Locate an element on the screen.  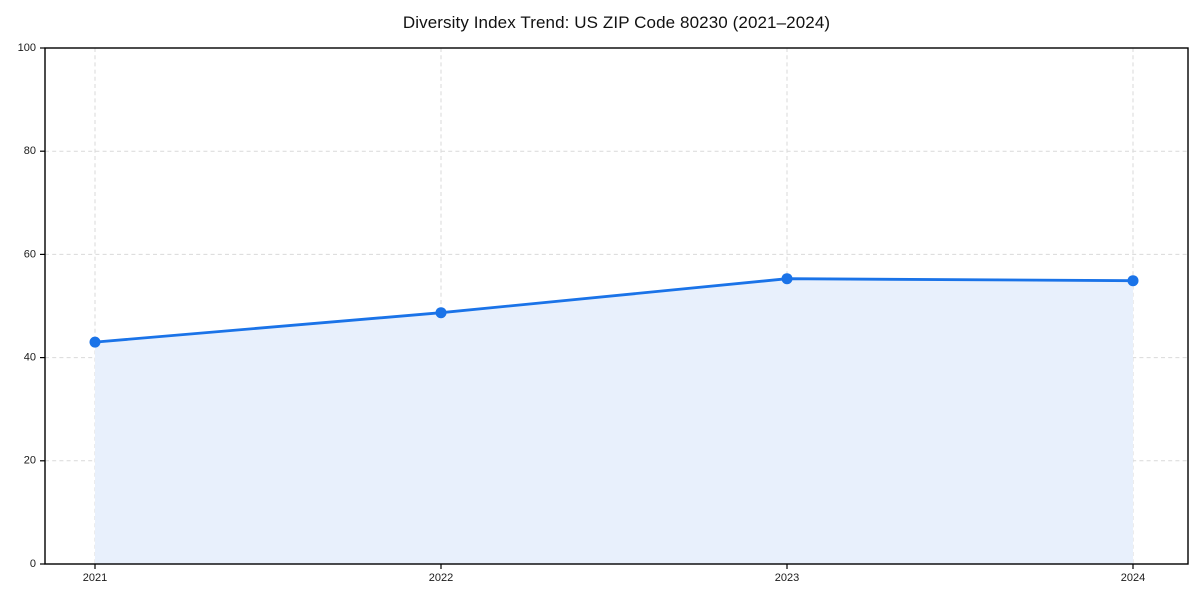
trend-line is located at coordinates (614, 310).